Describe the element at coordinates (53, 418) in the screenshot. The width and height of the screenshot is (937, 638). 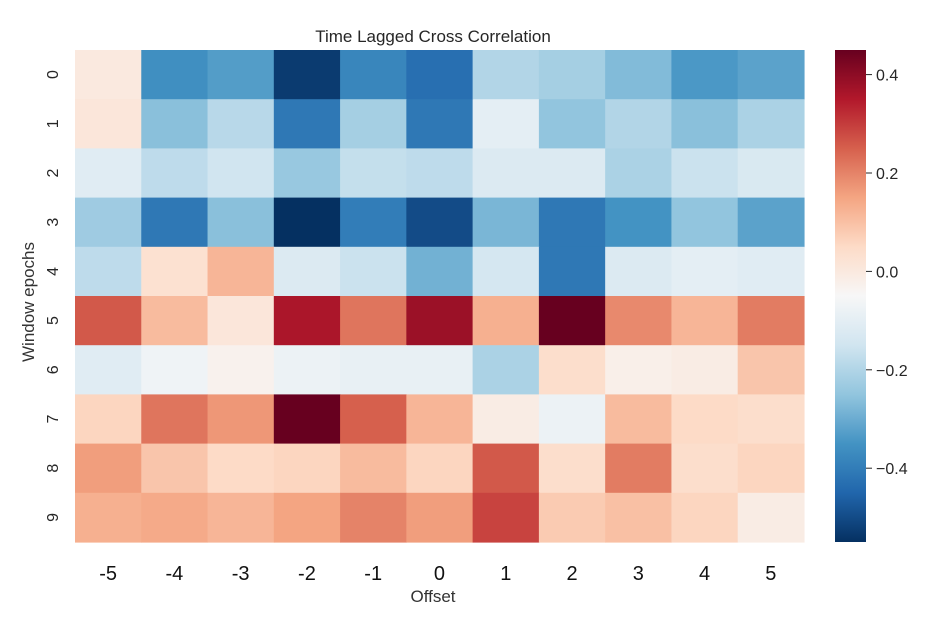
I see `y-tick-label: 7` at that location.